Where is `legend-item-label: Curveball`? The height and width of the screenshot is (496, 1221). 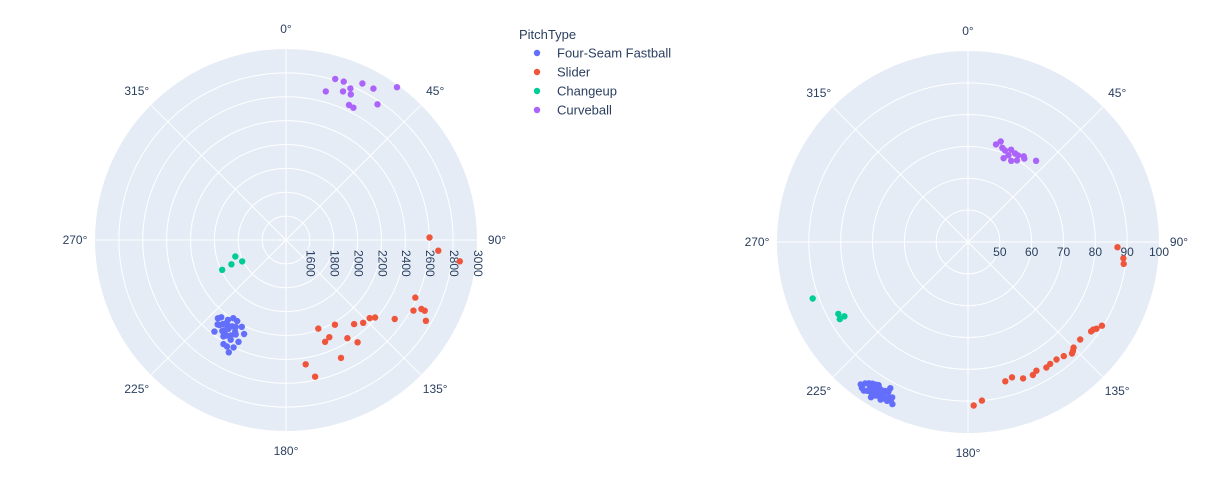 legend-item-label: Curveball is located at coordinates (584, 110).